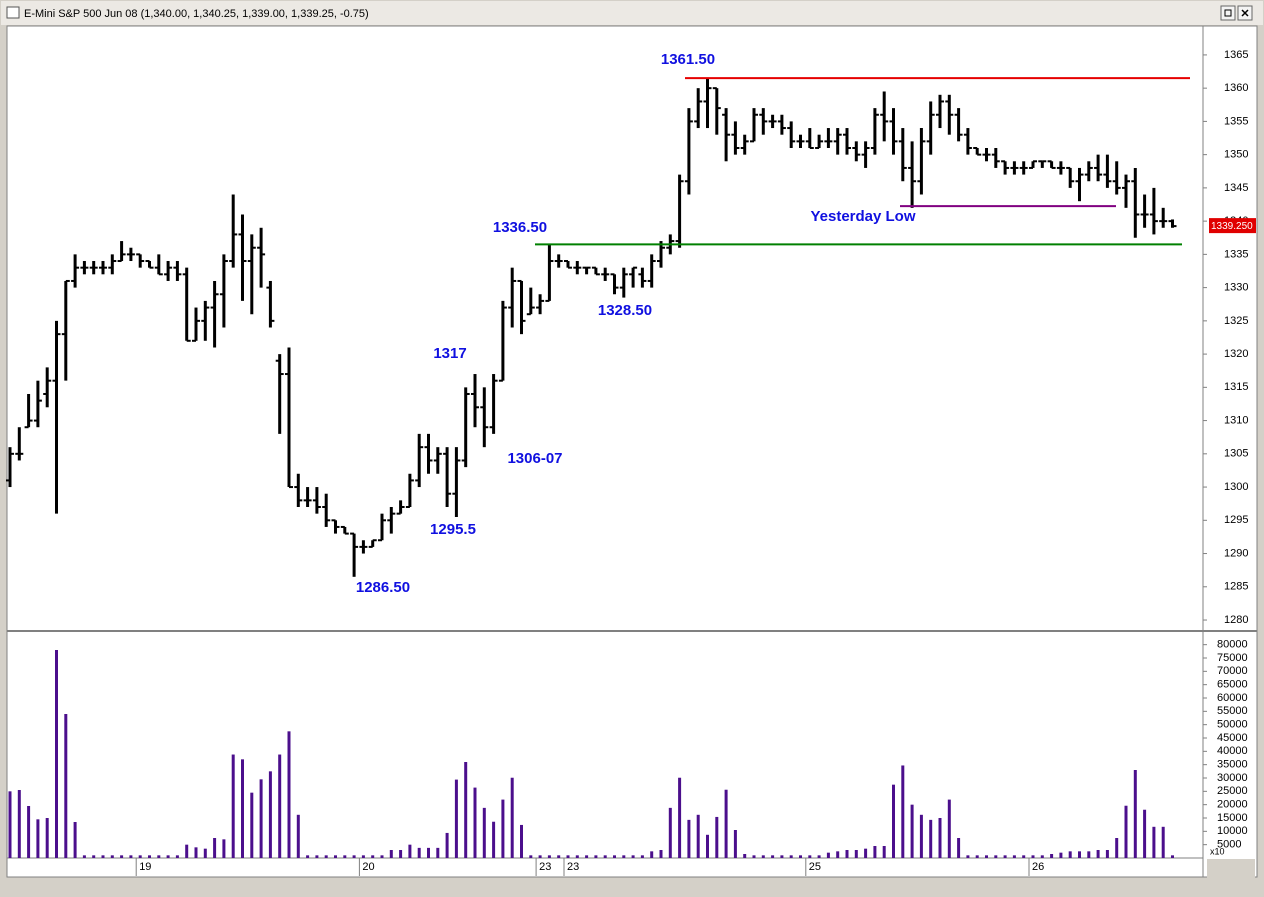  I want to click on annotation: 1306-07, so click(534, 458).